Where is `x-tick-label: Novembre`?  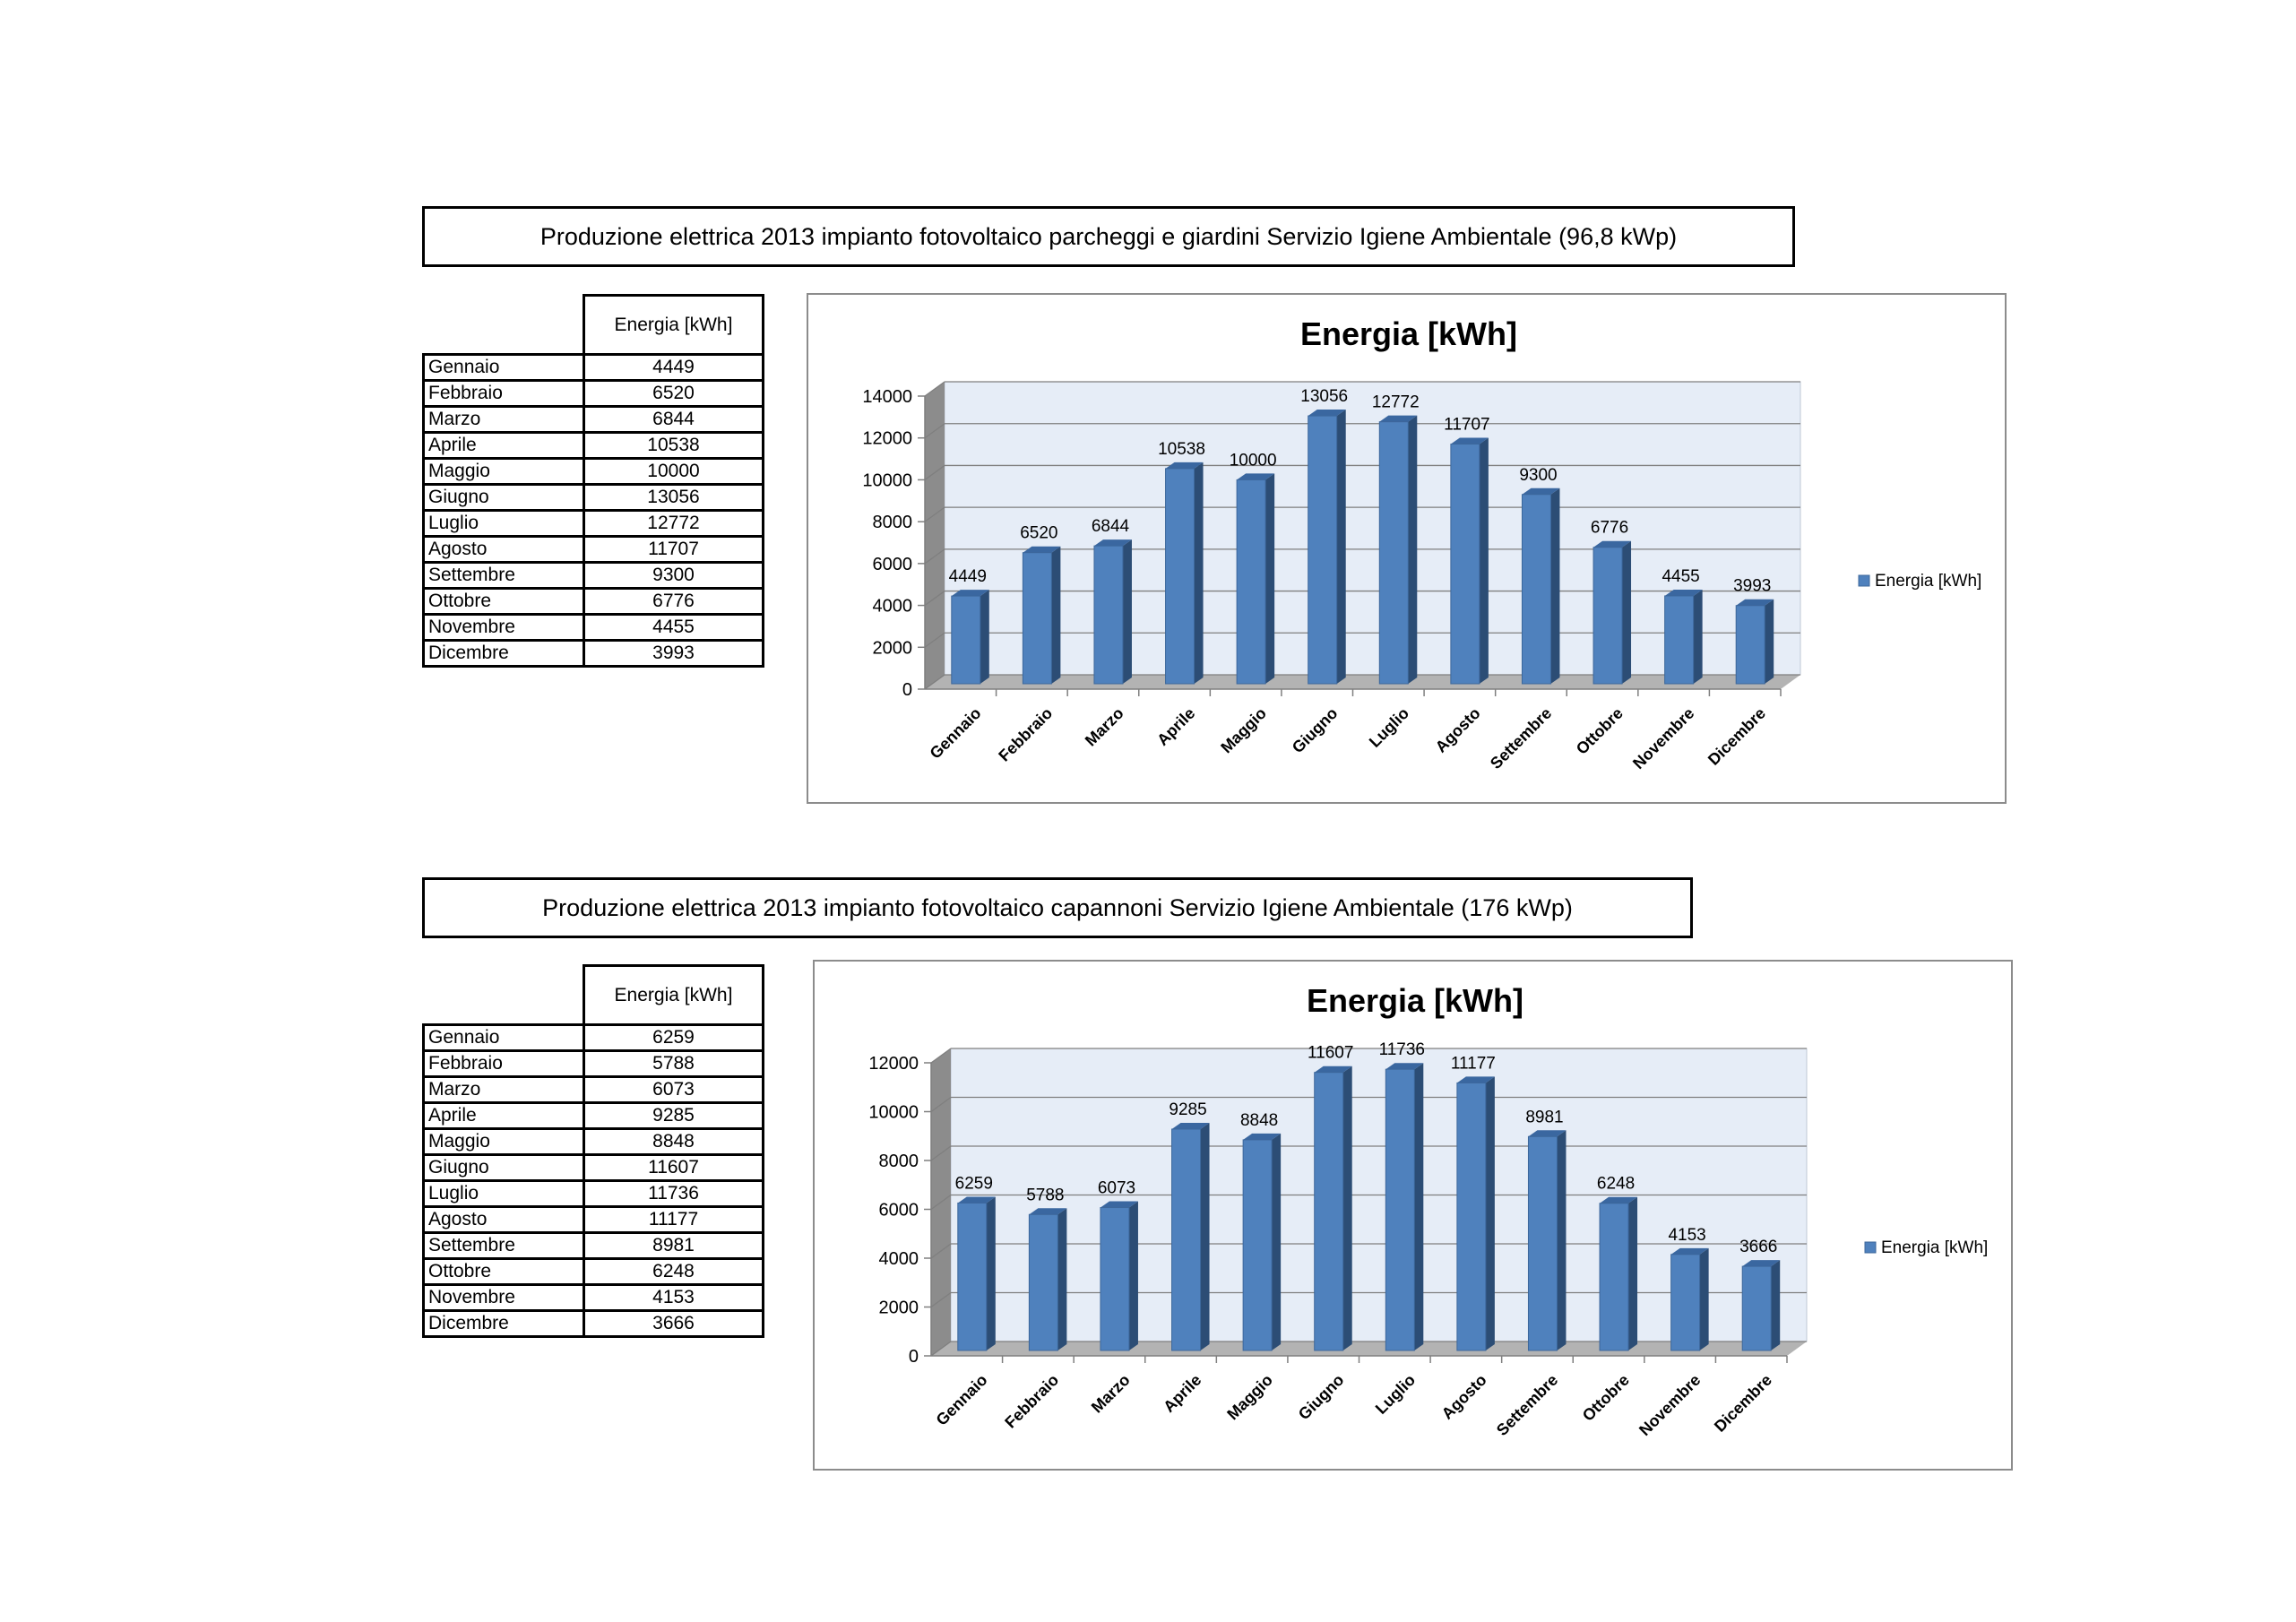 x-tick-label: Novembre is located at coordinates (1670, 1405).